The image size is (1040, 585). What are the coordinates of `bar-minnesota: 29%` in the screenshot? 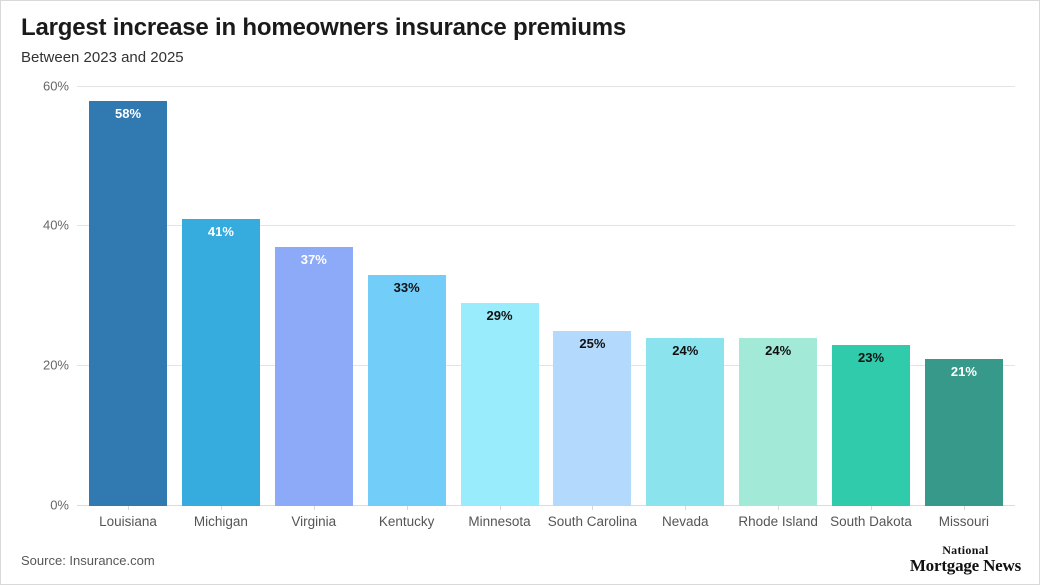 It's located at (499, 404).